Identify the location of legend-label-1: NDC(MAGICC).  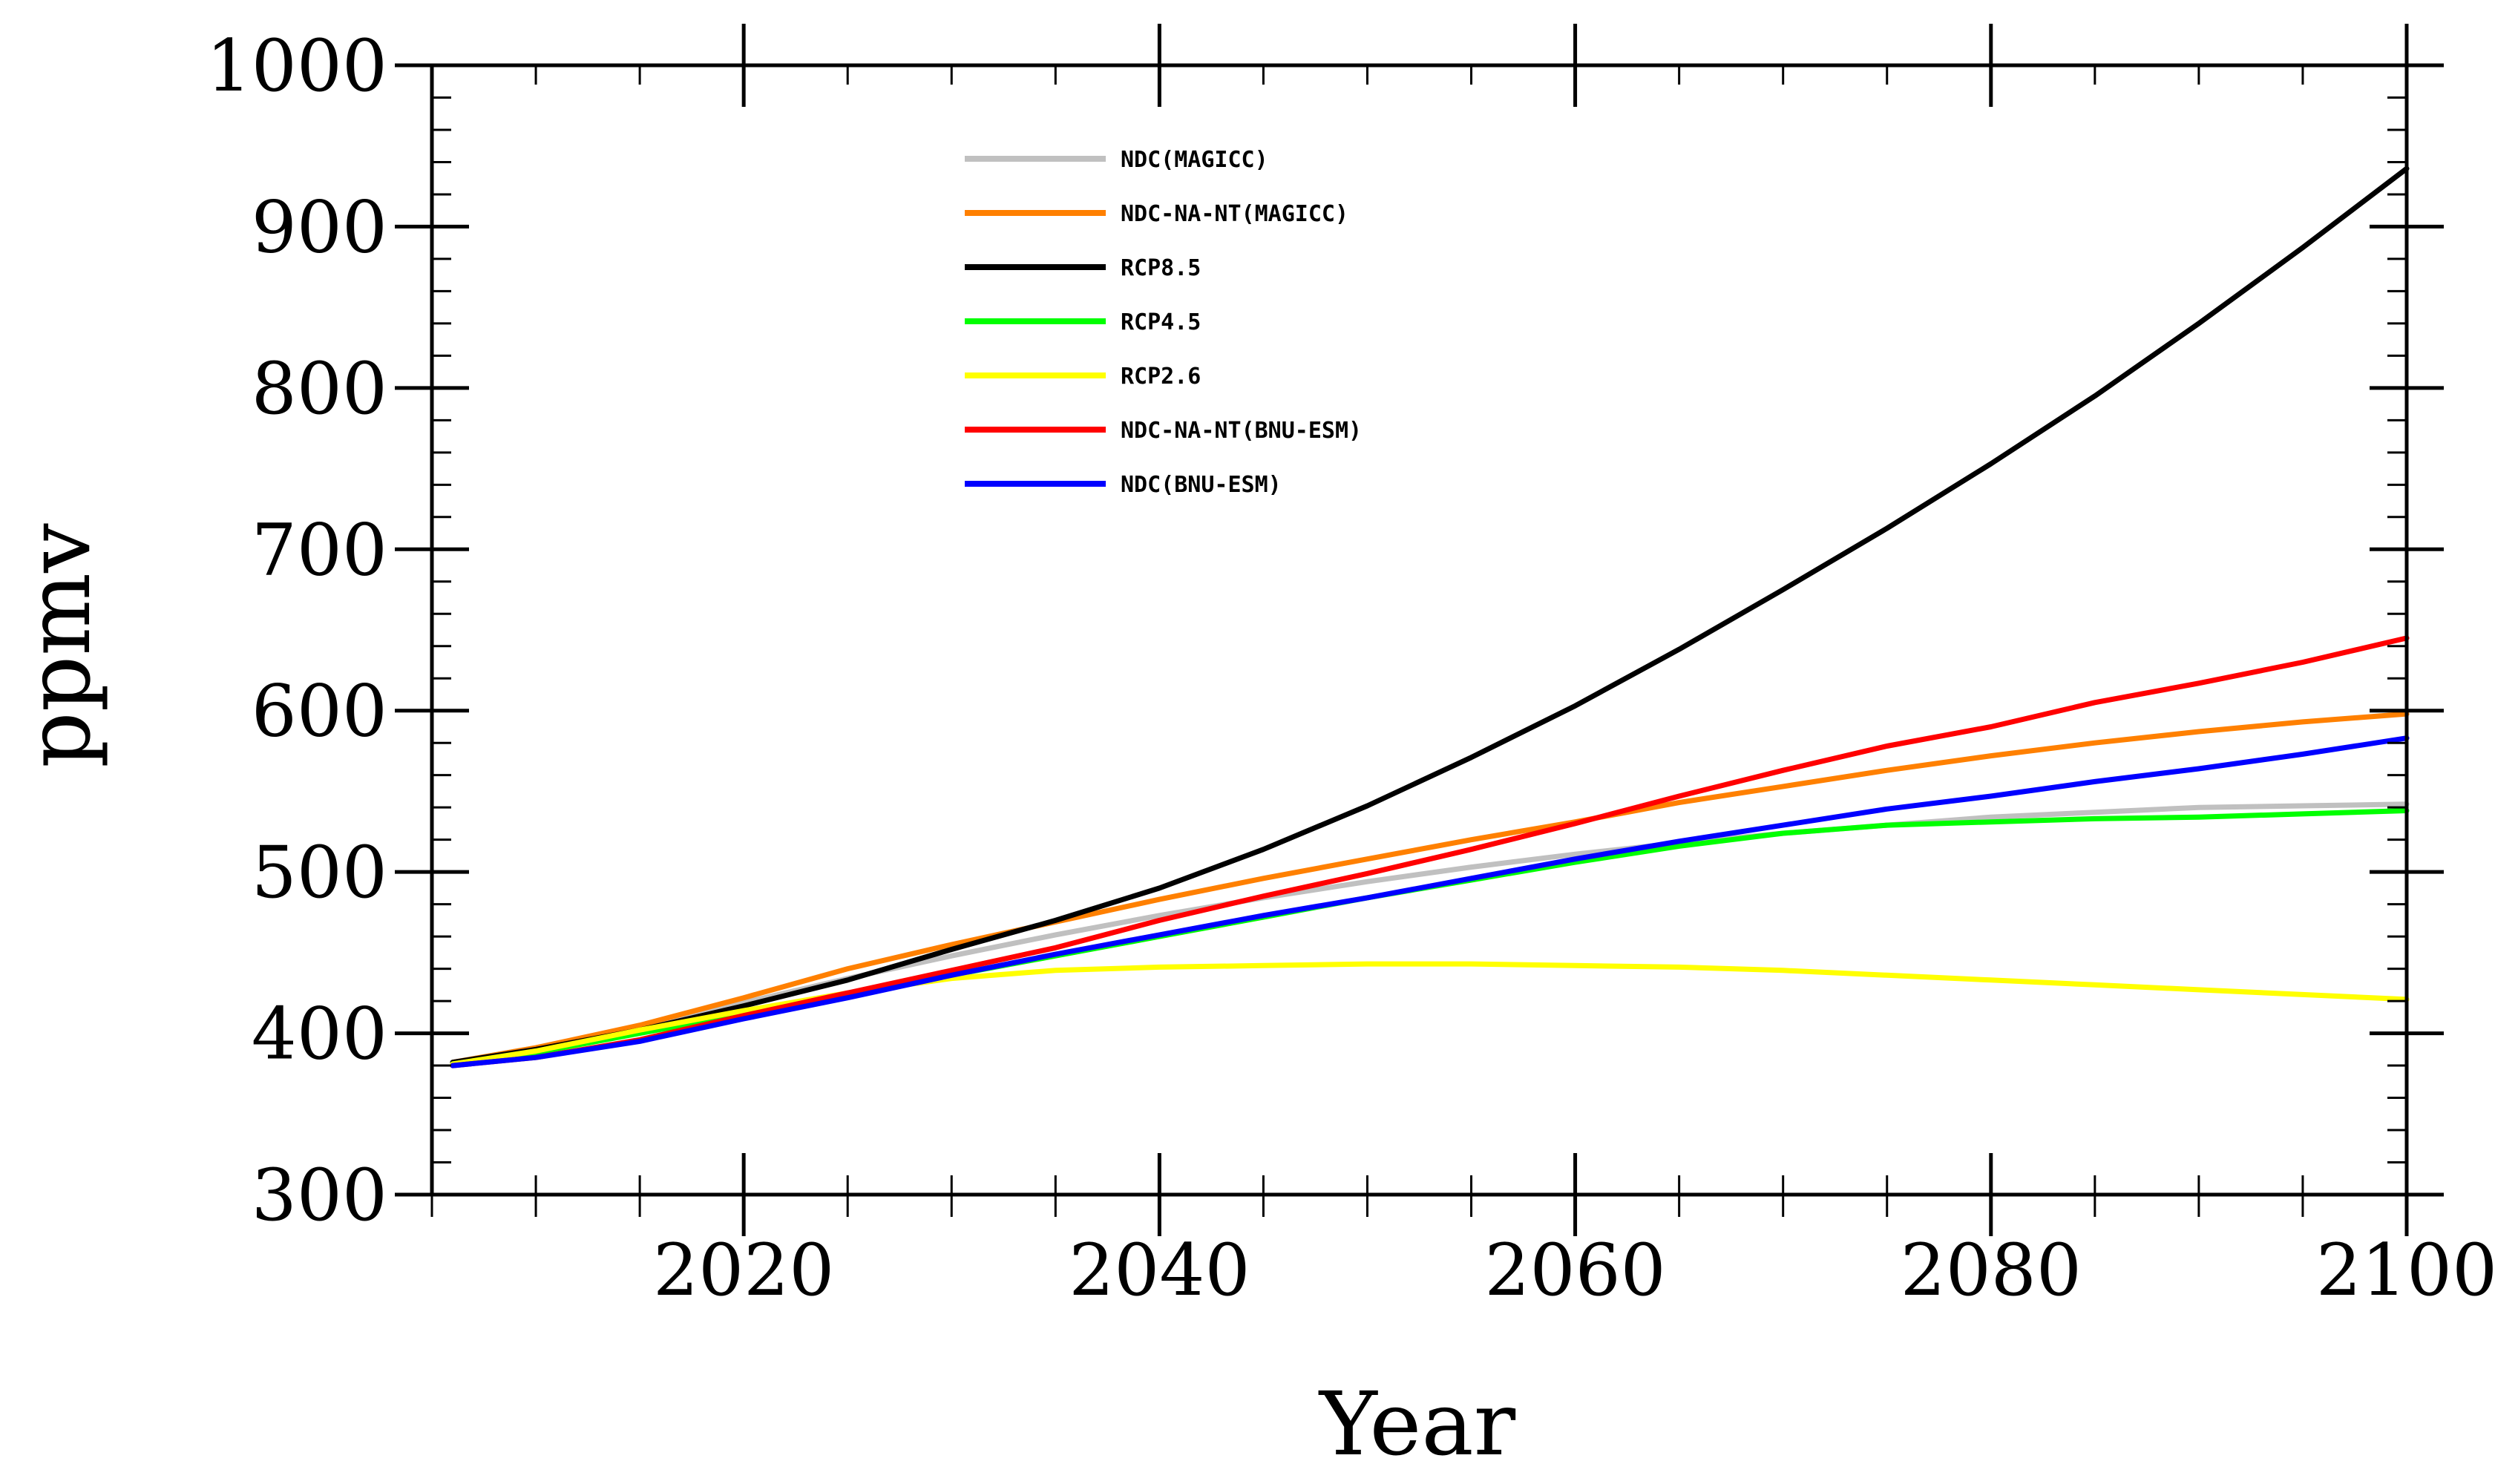
(1194, 160).